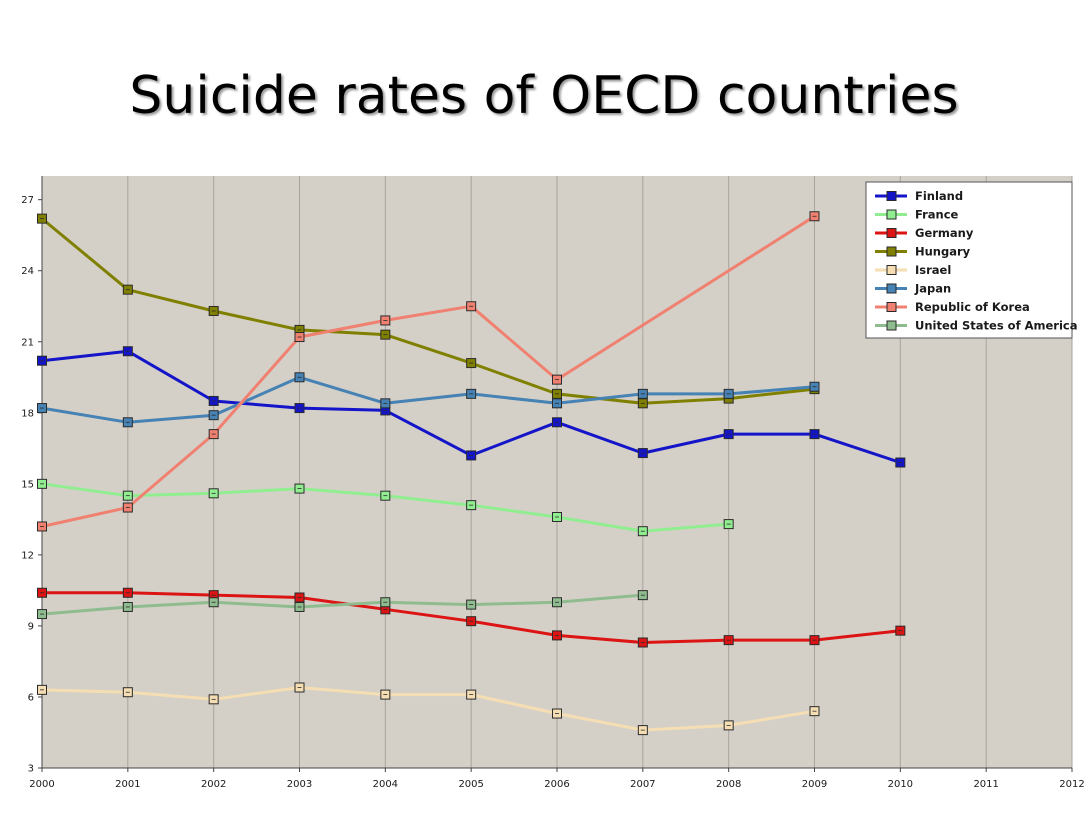  I want to click on y-tick-label: 27, so click(27, 200).